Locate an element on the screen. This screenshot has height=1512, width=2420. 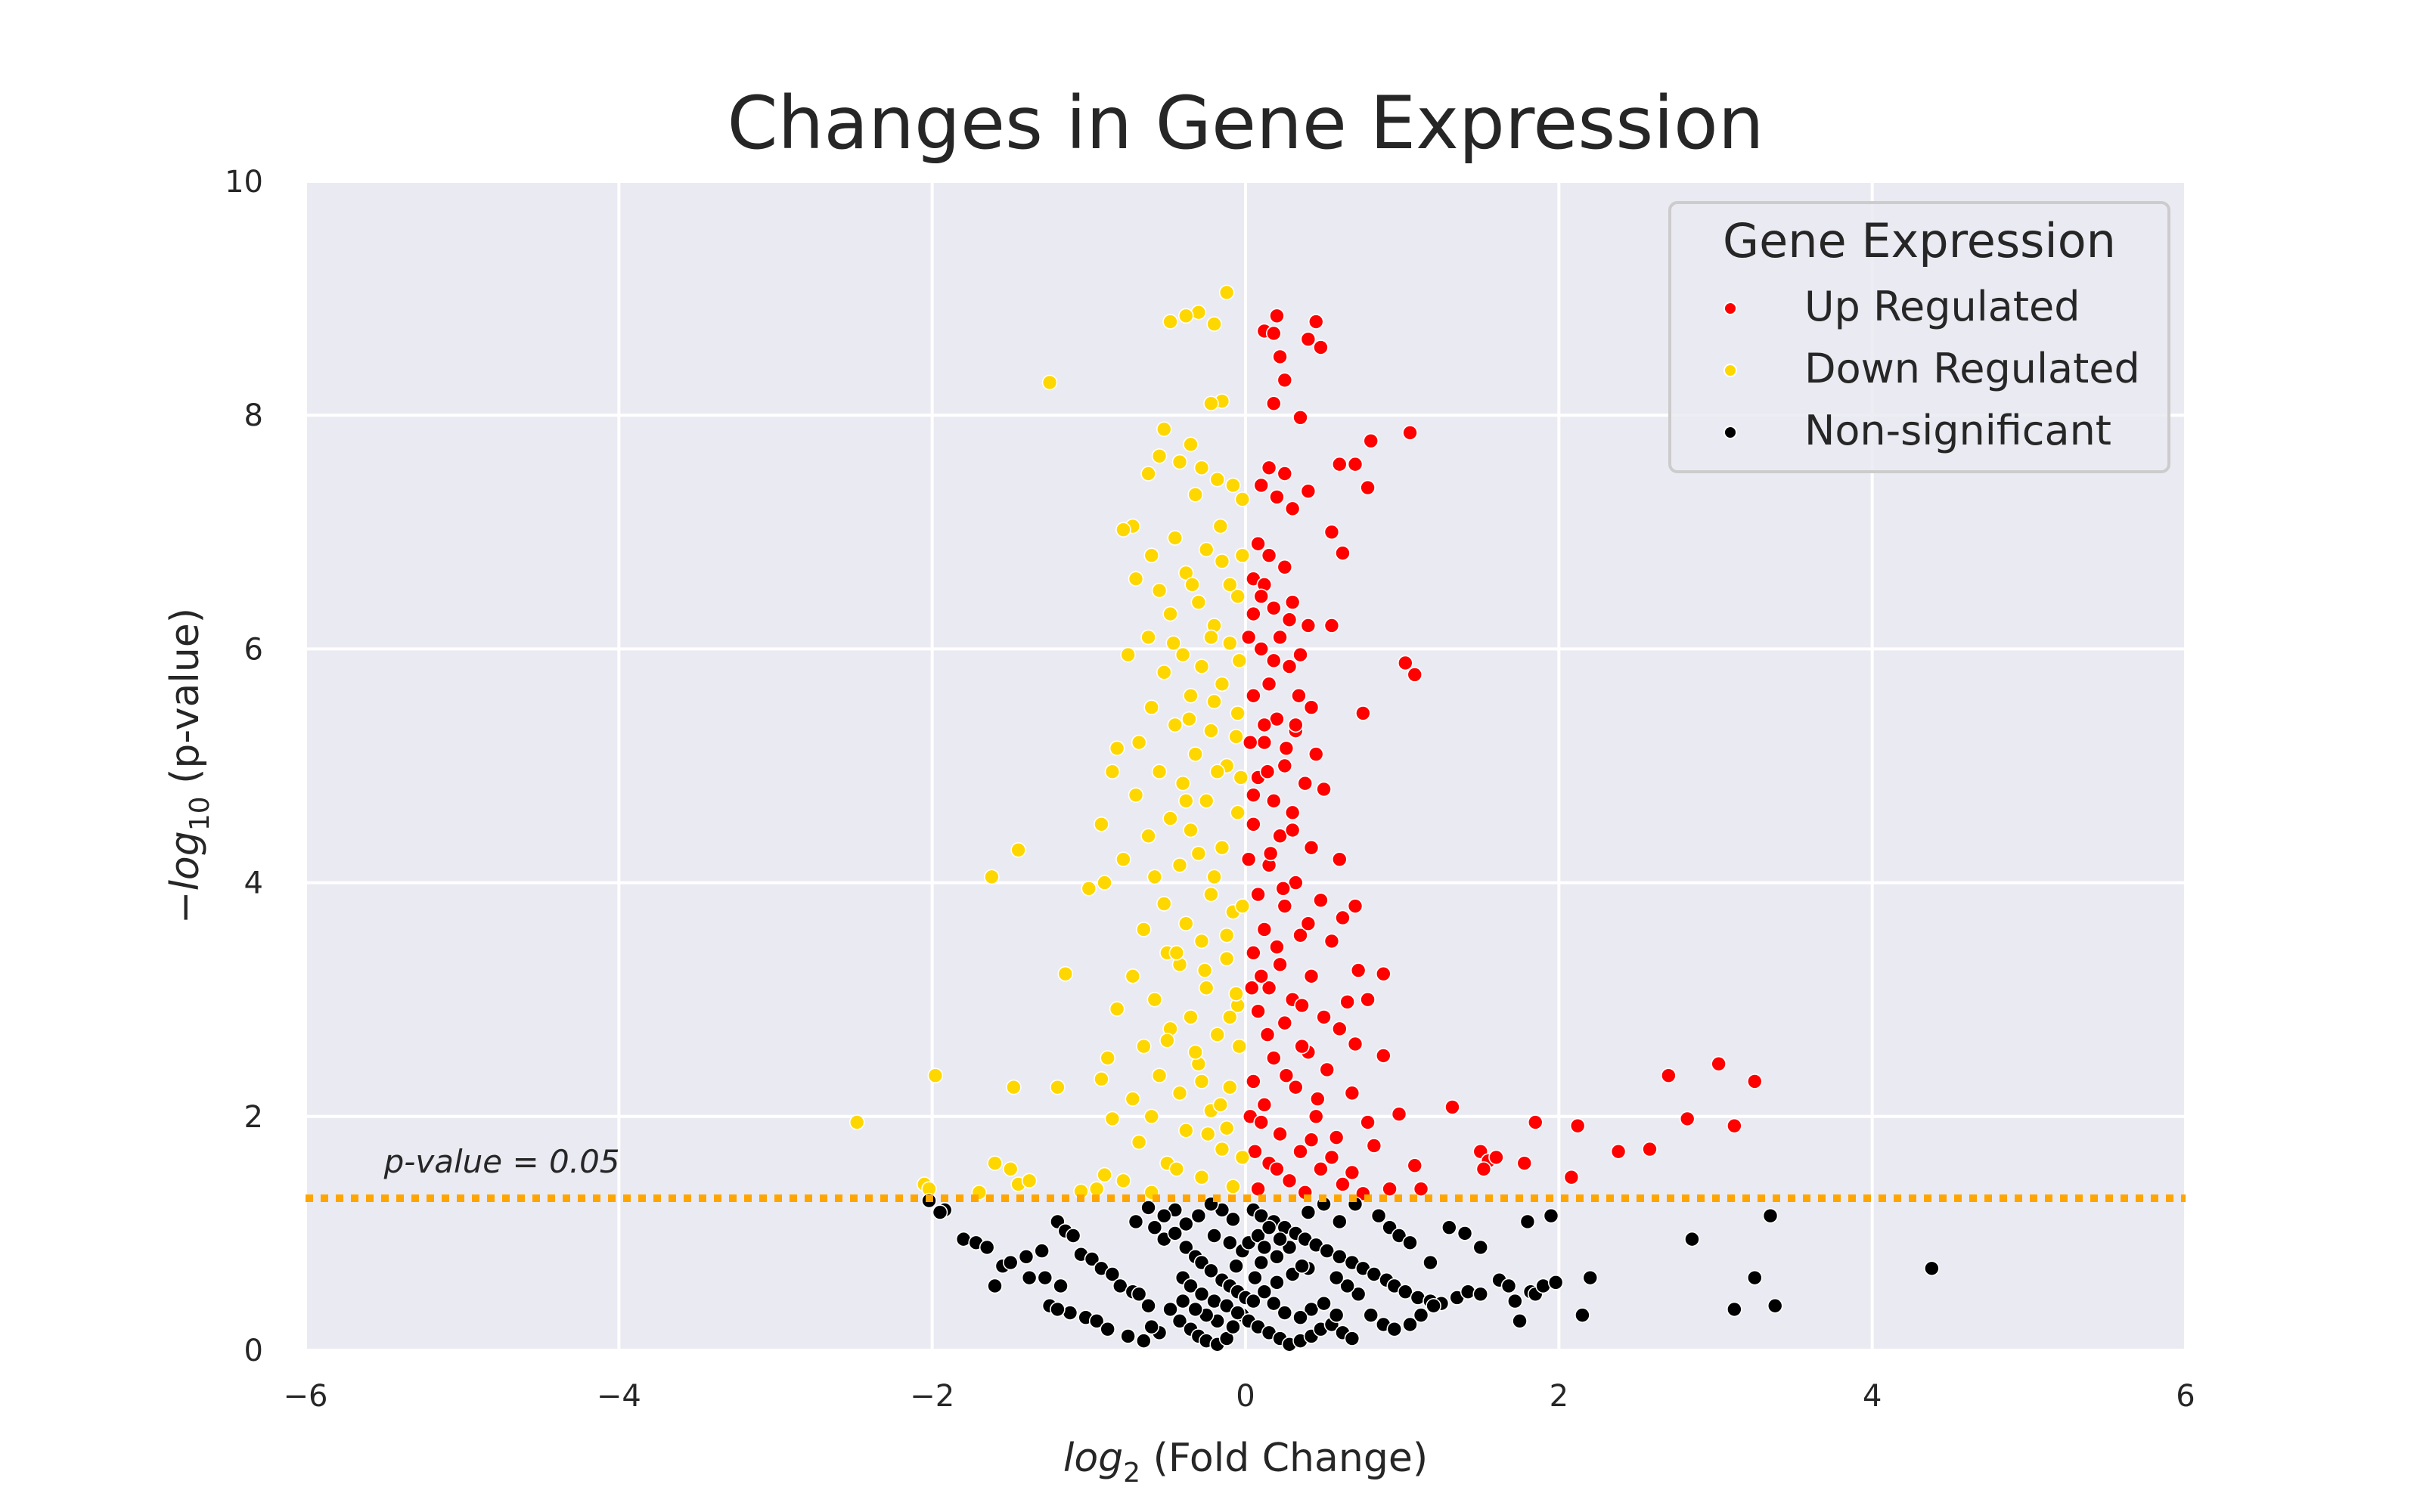
y-axis-label: −log10 (p-value) is located at coordinates (189, 766).